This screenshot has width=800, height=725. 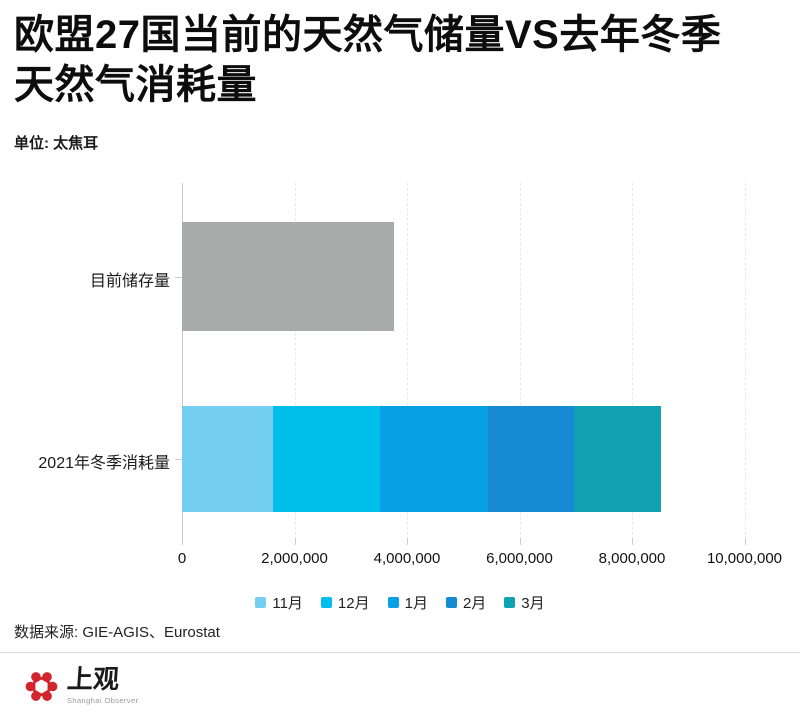 I want to click on page-title-line-2: 天然气消耗量, so click(x=135, y=85).